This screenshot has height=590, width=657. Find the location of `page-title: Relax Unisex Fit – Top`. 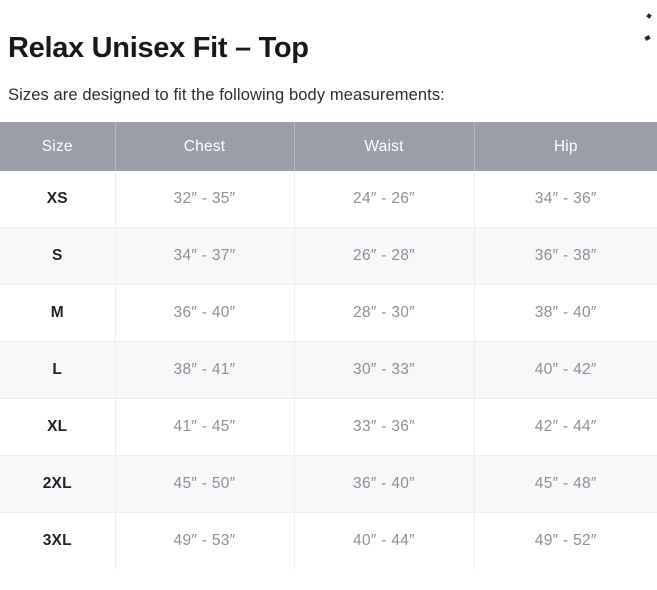

page-title: Relax Unisex Fit – Top is located at coordinates (158, 48).